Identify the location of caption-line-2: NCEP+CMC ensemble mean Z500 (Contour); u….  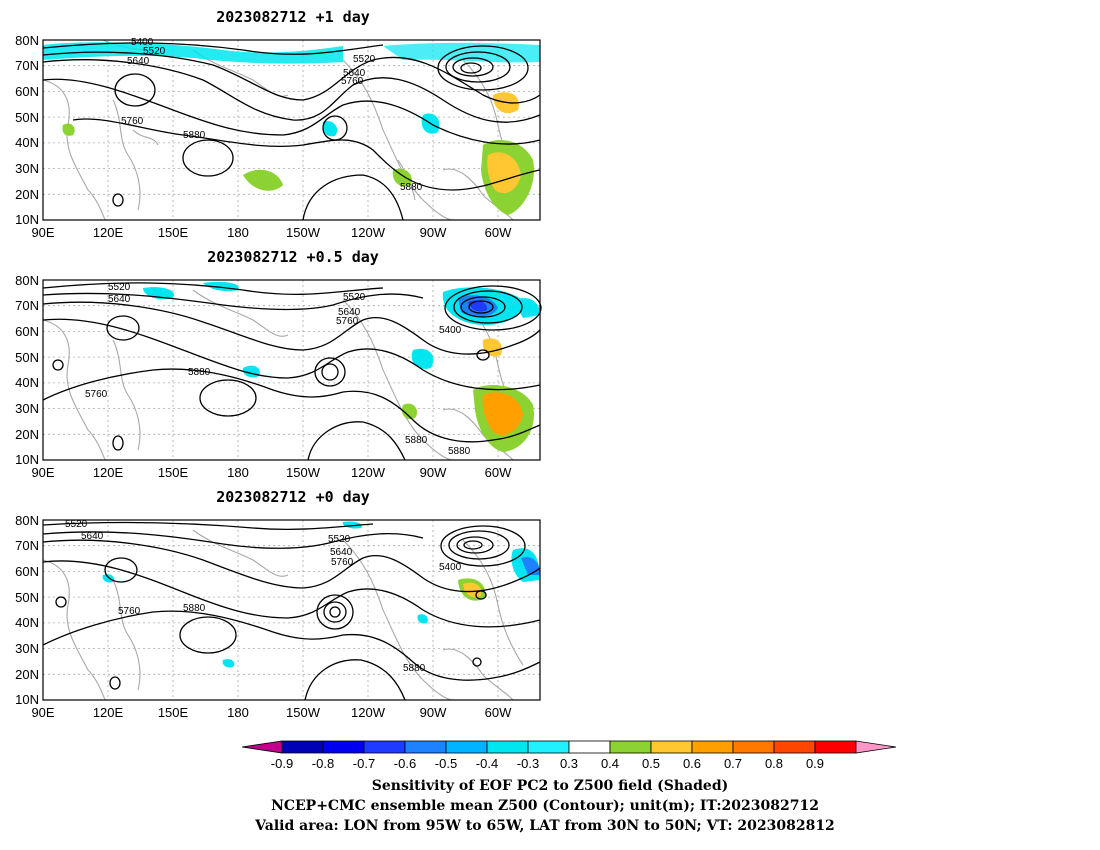
(545, 806).